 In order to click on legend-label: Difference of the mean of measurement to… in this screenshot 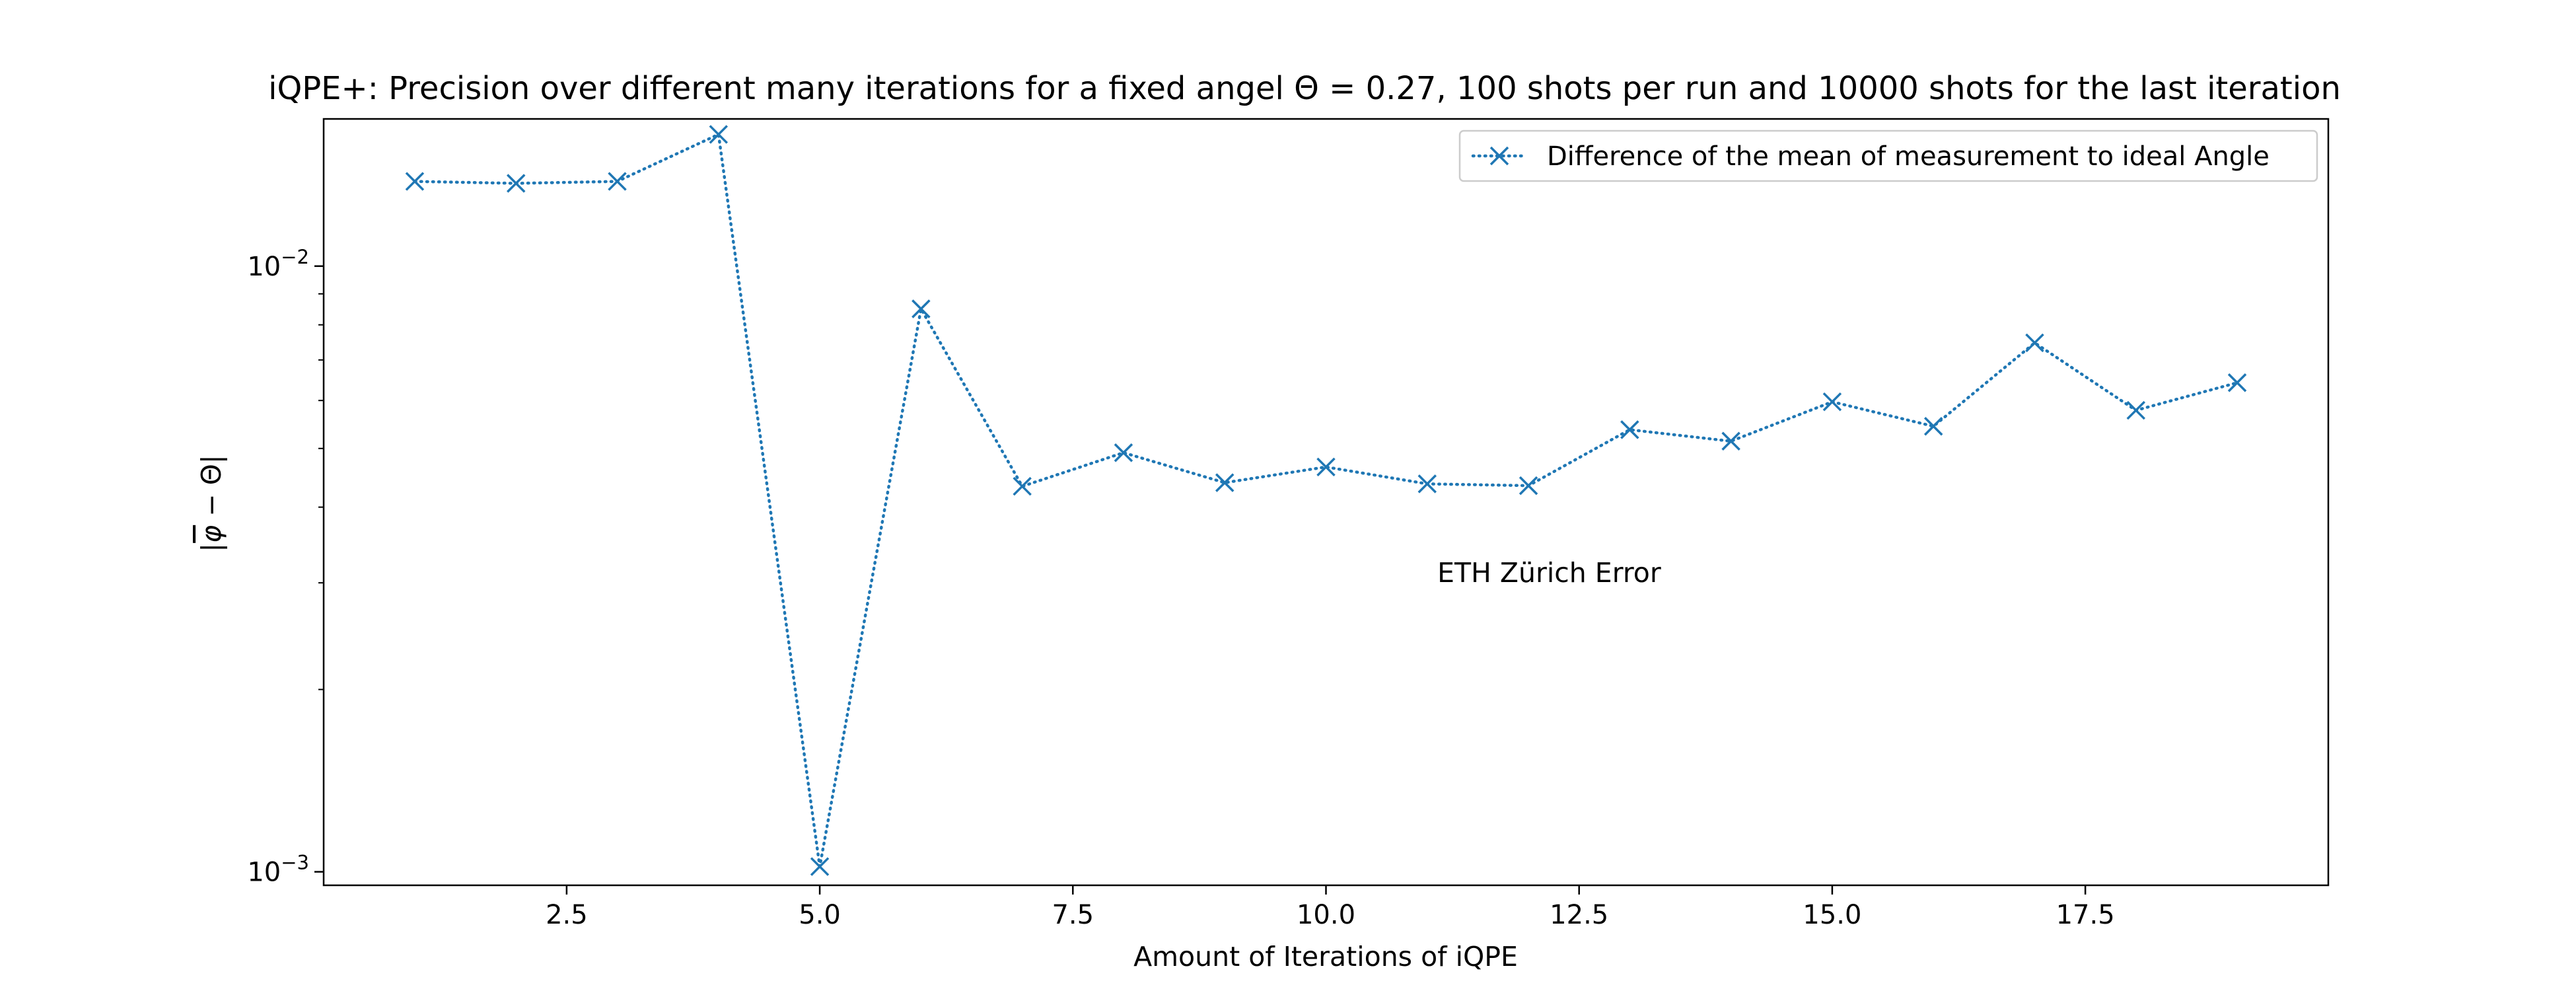, I will do `click(1909, 156)`.